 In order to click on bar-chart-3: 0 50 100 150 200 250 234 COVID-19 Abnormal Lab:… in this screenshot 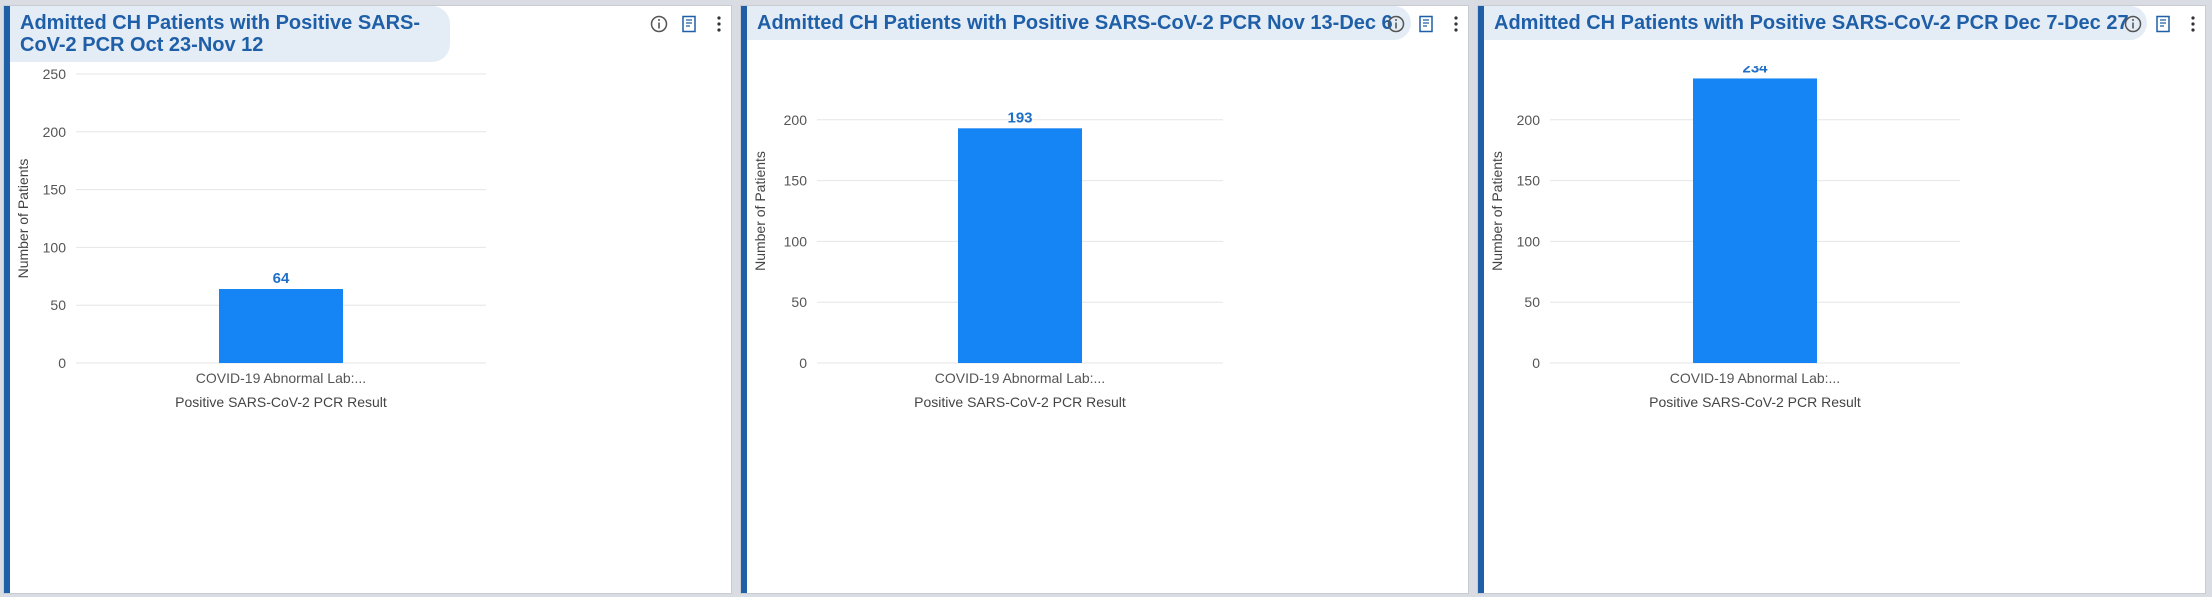, I will do `click(1724, 238)`.